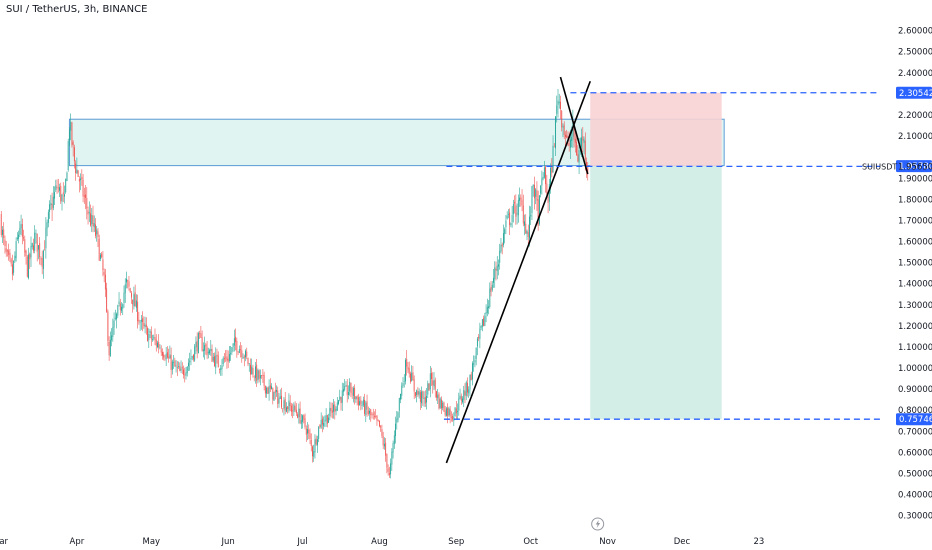 The height and width of the screenshot is (550, 932). What do you see at coordinates (897, 256) in the screenshot?
I see `price-tags-layer: 2.30542 1.95780 0.75746 SUIUSDT 1.95650` at bounding box center [897, 256].